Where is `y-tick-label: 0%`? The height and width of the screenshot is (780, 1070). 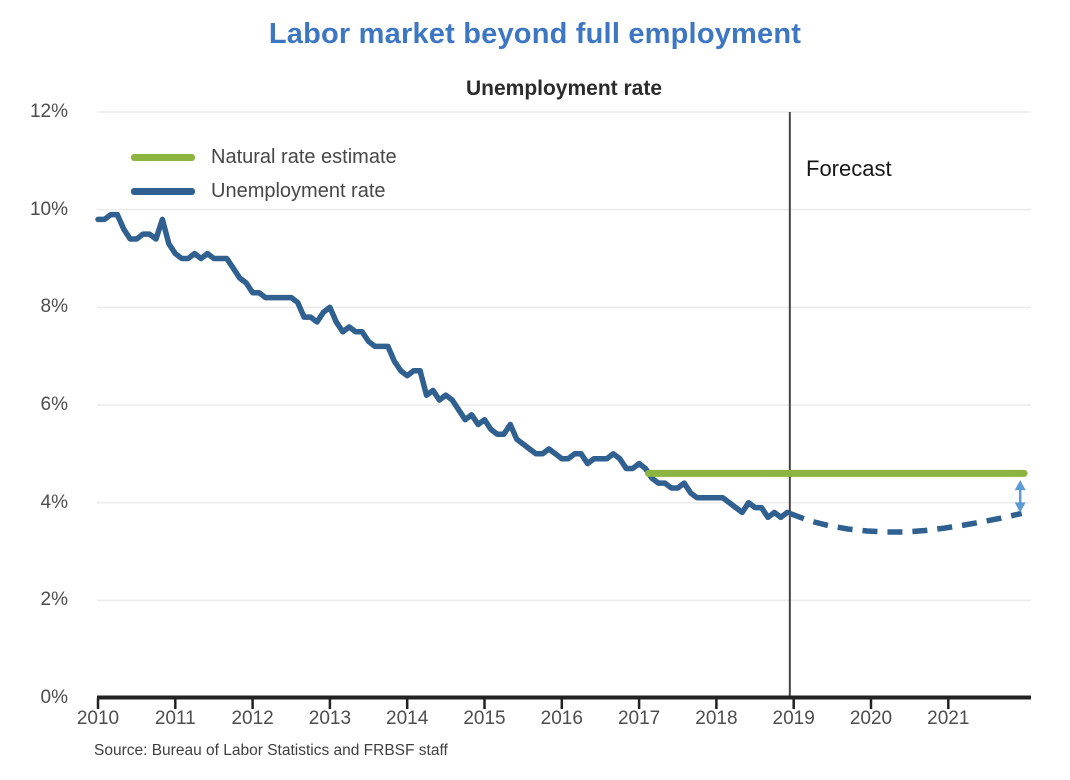
y-tick-label: 0% is located at coordinates (54, 697).